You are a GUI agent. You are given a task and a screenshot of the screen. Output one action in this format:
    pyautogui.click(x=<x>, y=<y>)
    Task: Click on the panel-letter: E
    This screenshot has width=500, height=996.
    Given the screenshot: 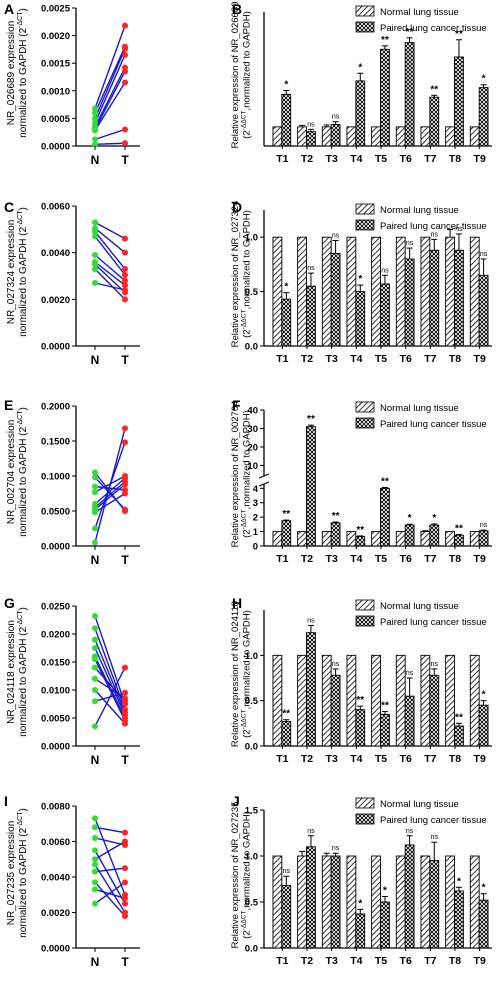 What is the action you would take?
    pyautogui.click(x=8, y=405)
    